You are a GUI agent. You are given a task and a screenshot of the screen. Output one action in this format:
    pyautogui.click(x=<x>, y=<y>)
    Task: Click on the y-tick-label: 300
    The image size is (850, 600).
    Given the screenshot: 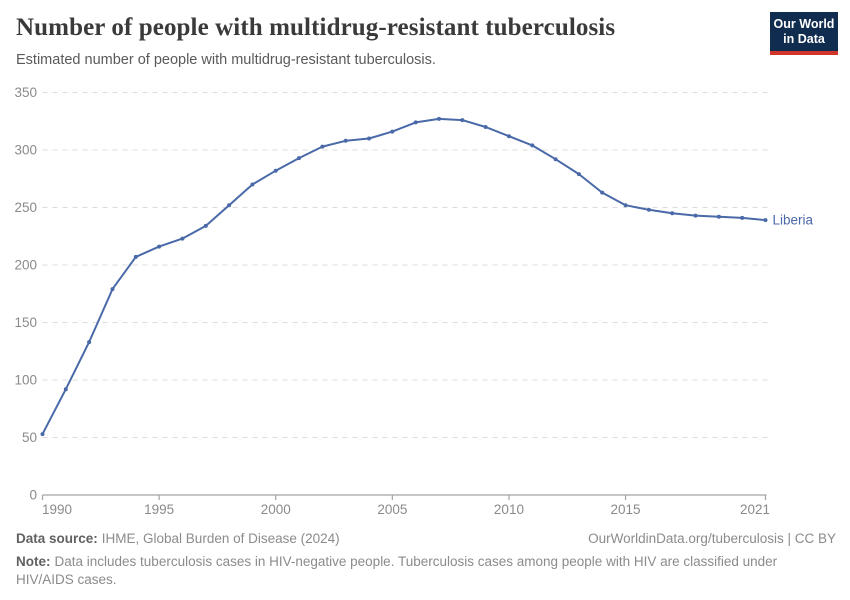 What is the action you would take?
    pyautogui.click(x=25, y=150)
    